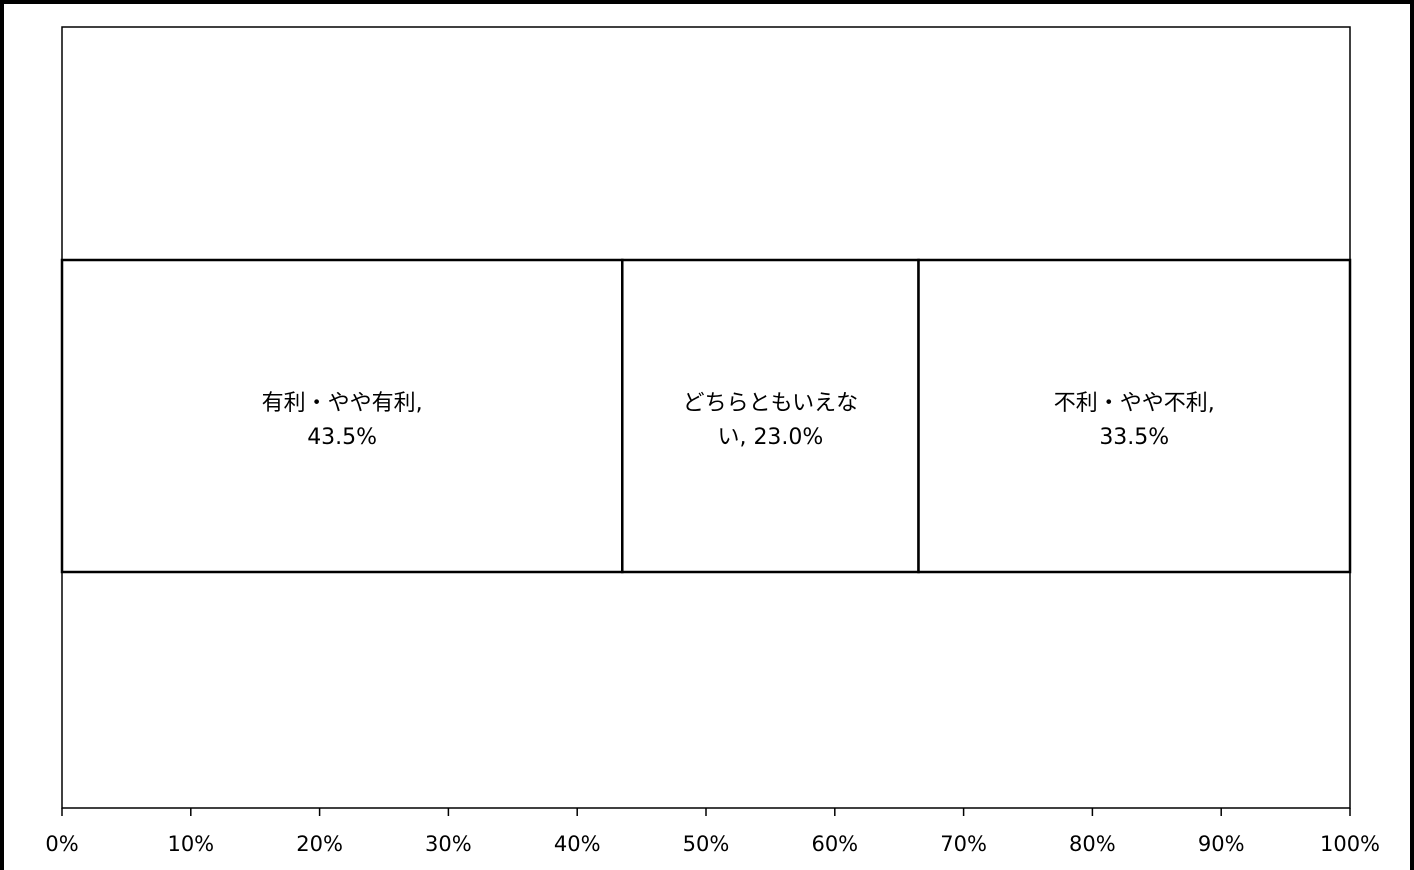 The width and height of the screenshot is (1414, 870). I want to click on x-tick-label-30: 30%, so click(448, 844).